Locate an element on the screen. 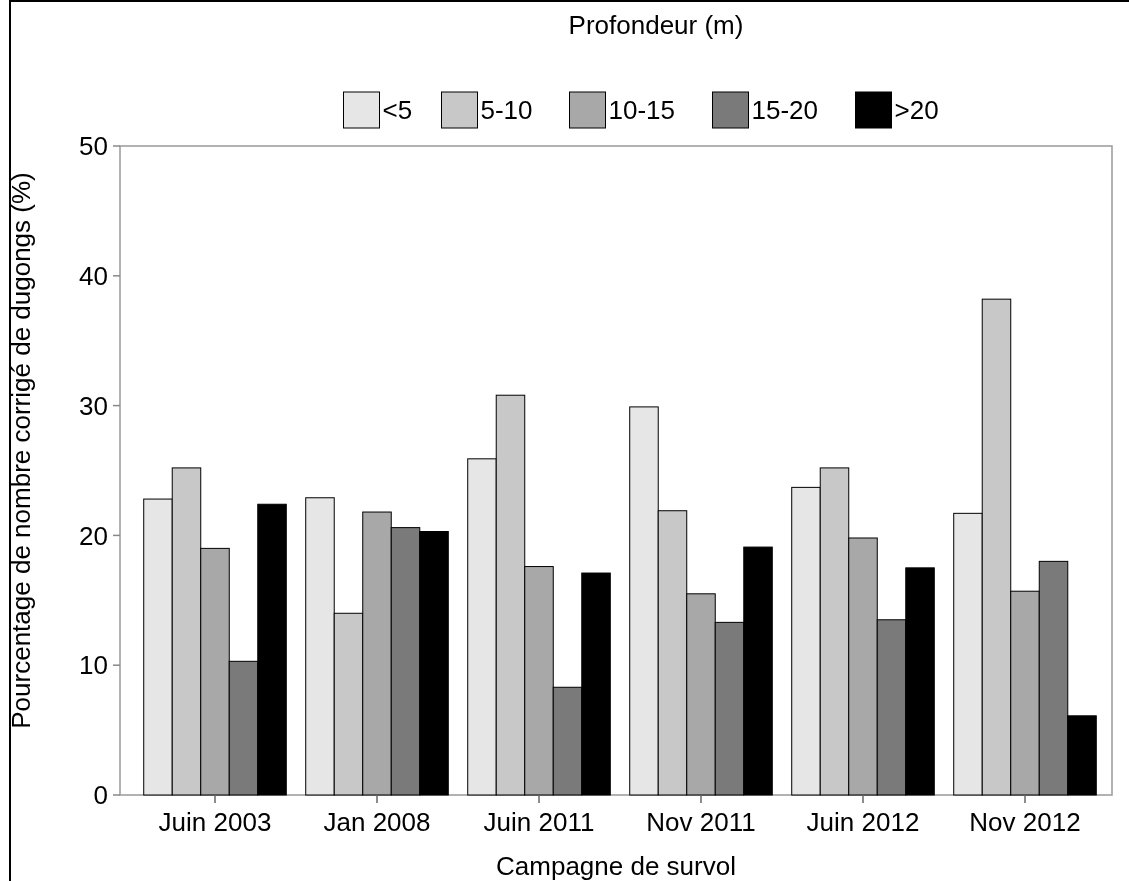 The width and height of the screenshot is (1129, 881). x-tick-label: Juin 2003 is located at coordinates (215, 822).